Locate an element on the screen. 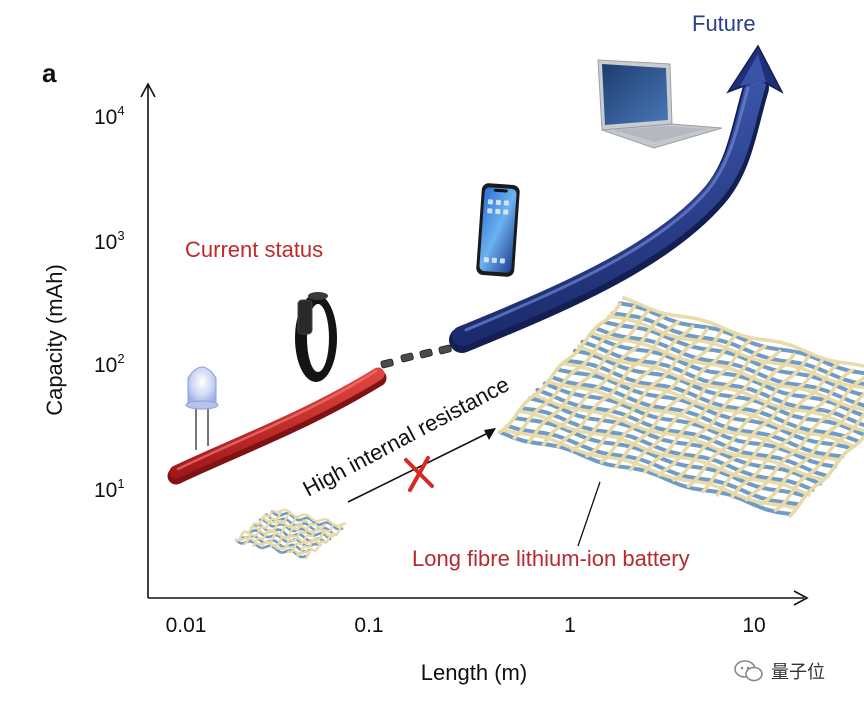 This screenshot has width=864, height=715. small-fabric-icon is located at coordinates (290, 534).